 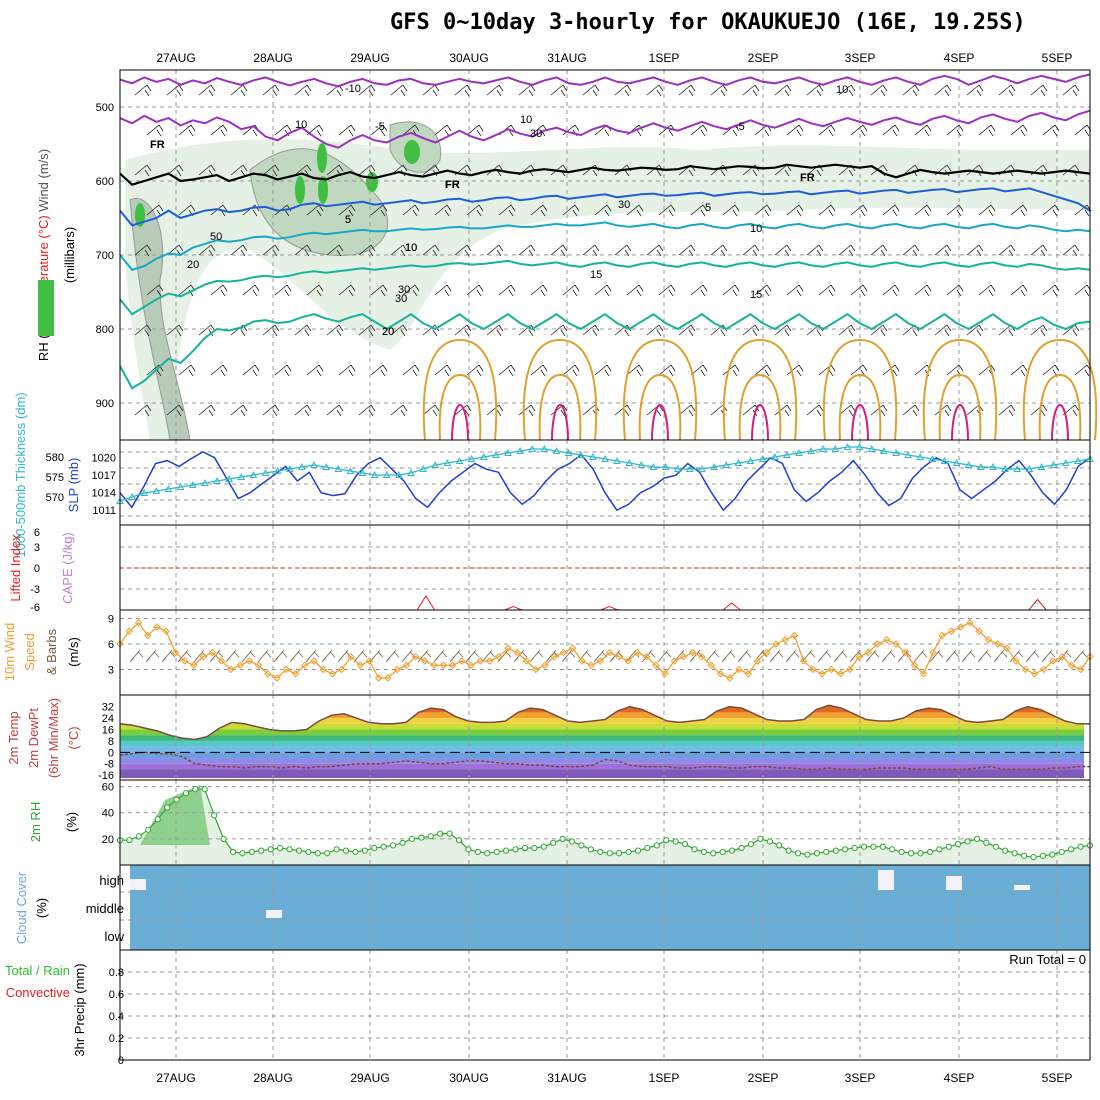 What do you see at coordinates (108, 708) in the screenshot?
I see `temp-tick: 32` at bounding box center [108, 708].